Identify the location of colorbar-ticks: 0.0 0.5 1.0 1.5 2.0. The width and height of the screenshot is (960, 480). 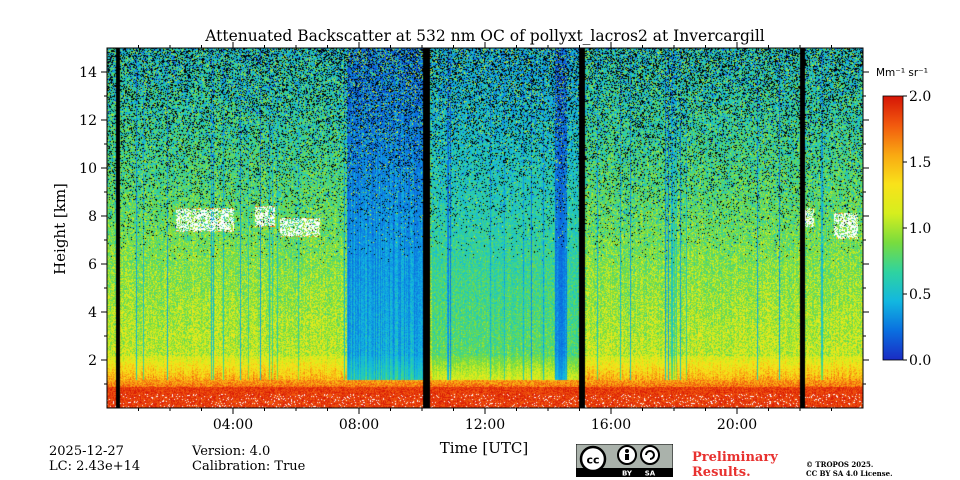
(917, 229).